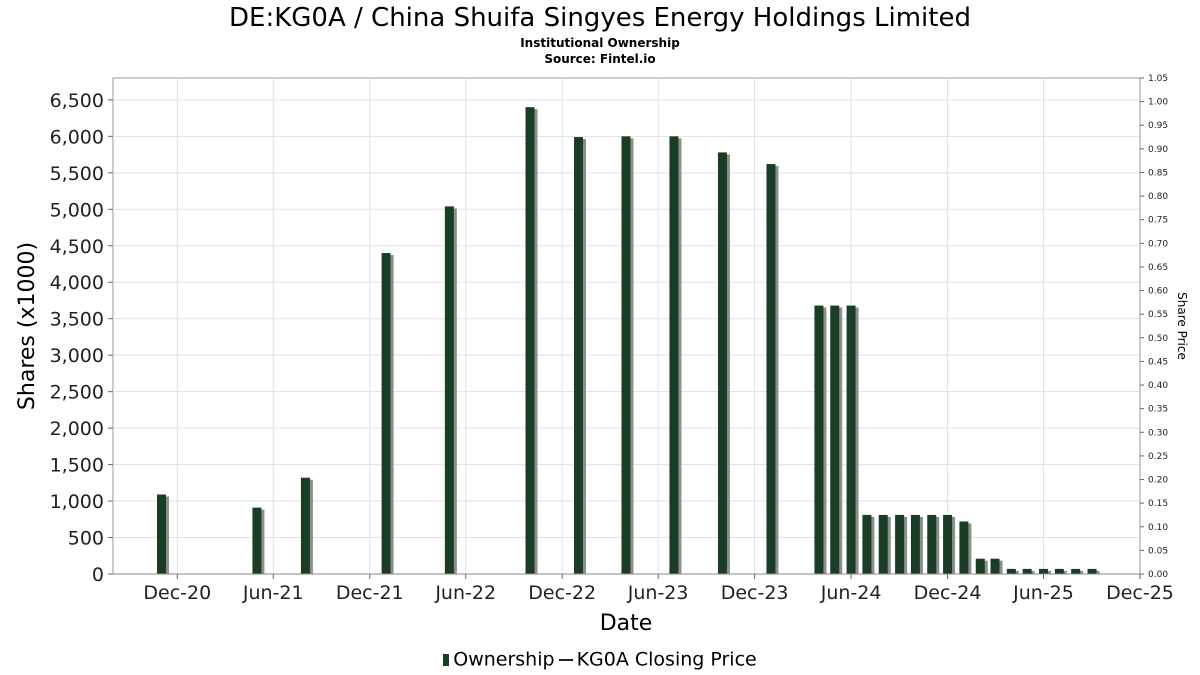 Image resolution: width=1200 pixels, height=675 pixels. I want to click on legend: Ownership KG0A Closing Price, so click(600, 659).